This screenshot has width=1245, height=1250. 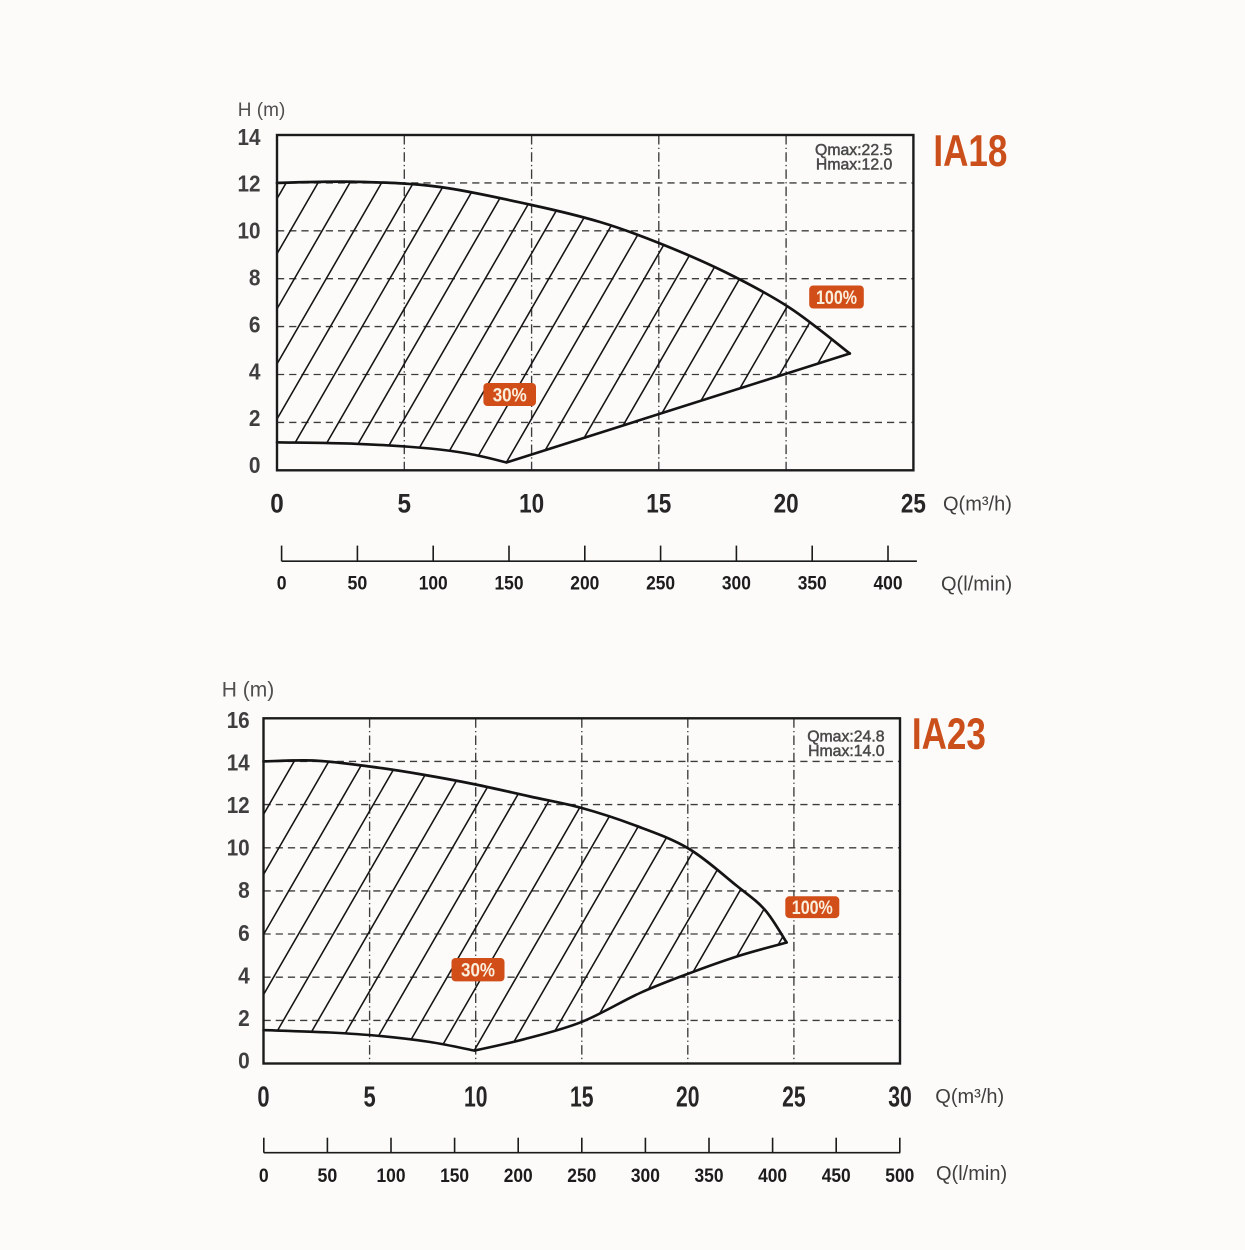 I want to click on svg-text: 450, so click(x=836, y=1176).